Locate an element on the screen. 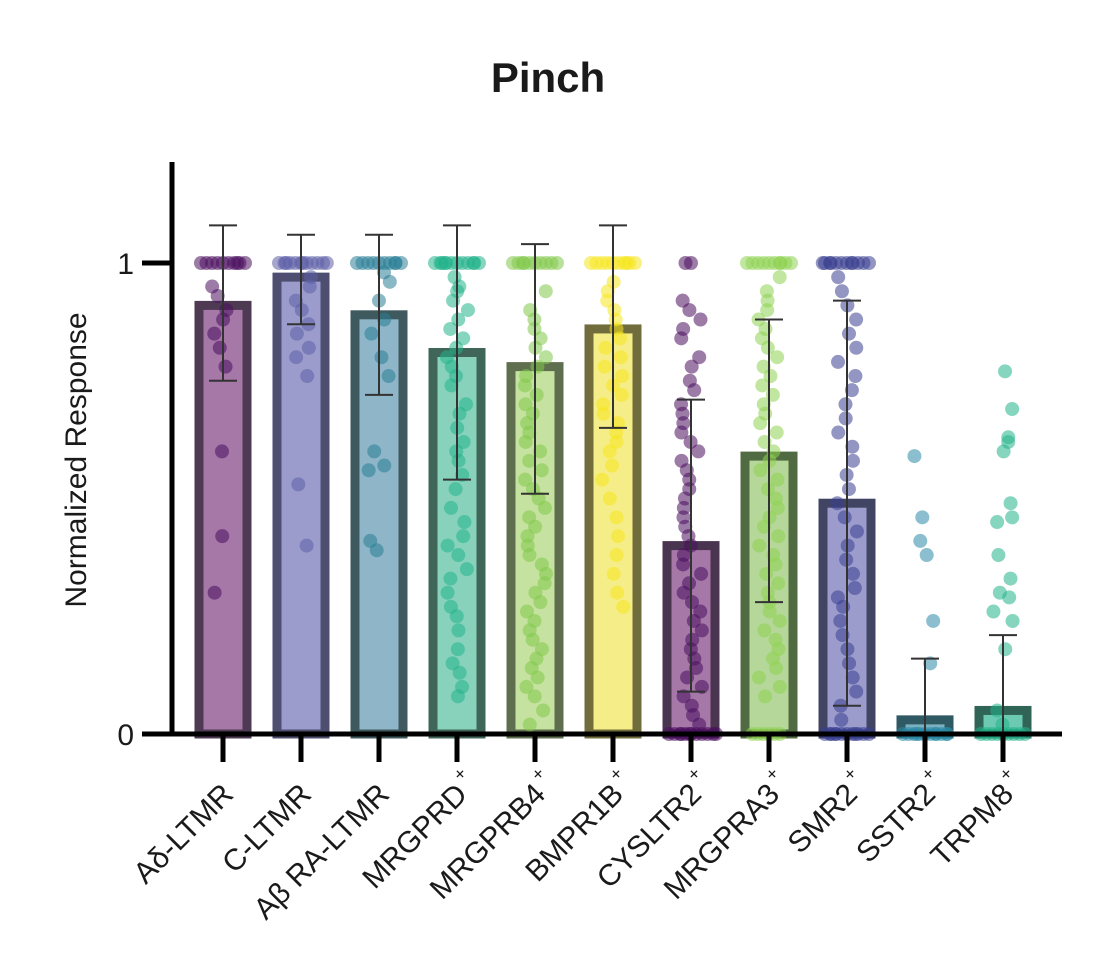 The width and height of the screenshot is (1093, 974). x-tick-label-2: Aβ RA-LTMR is located at coordinates (322, 852).